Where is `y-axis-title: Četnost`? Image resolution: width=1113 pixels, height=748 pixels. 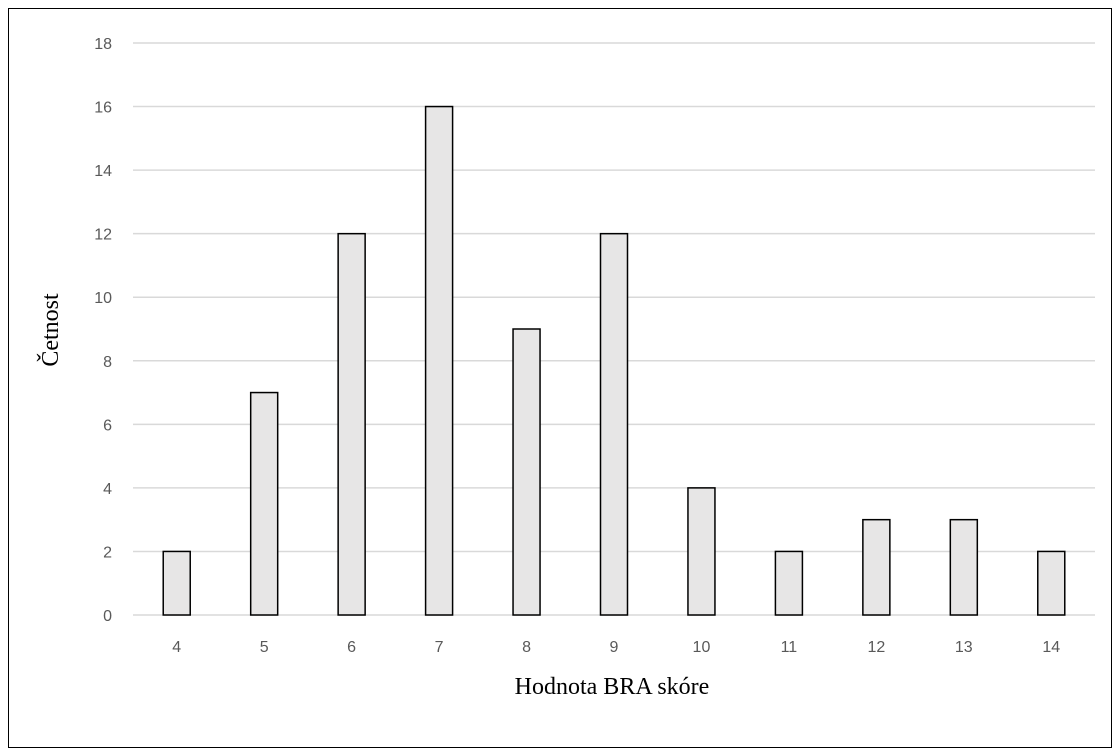 y-axis-title: Četnost is located at coordinates (50, 330).